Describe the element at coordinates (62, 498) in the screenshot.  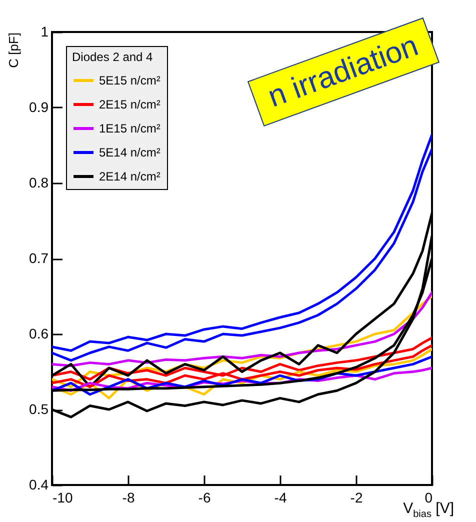
I see `x-tick-label: -10` at that location.